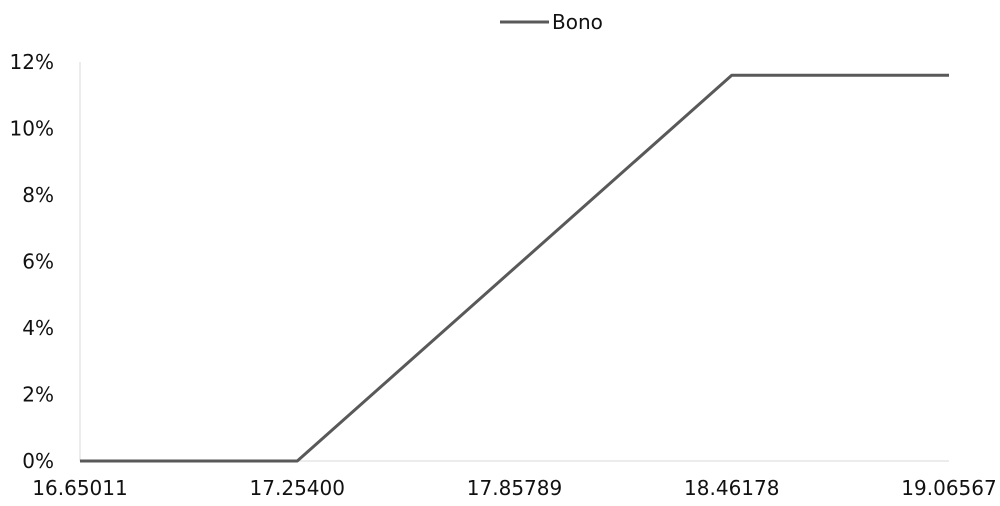 This screenshot has height=506, width=1000. I want to click on legend: Bono, so click(551, 22).